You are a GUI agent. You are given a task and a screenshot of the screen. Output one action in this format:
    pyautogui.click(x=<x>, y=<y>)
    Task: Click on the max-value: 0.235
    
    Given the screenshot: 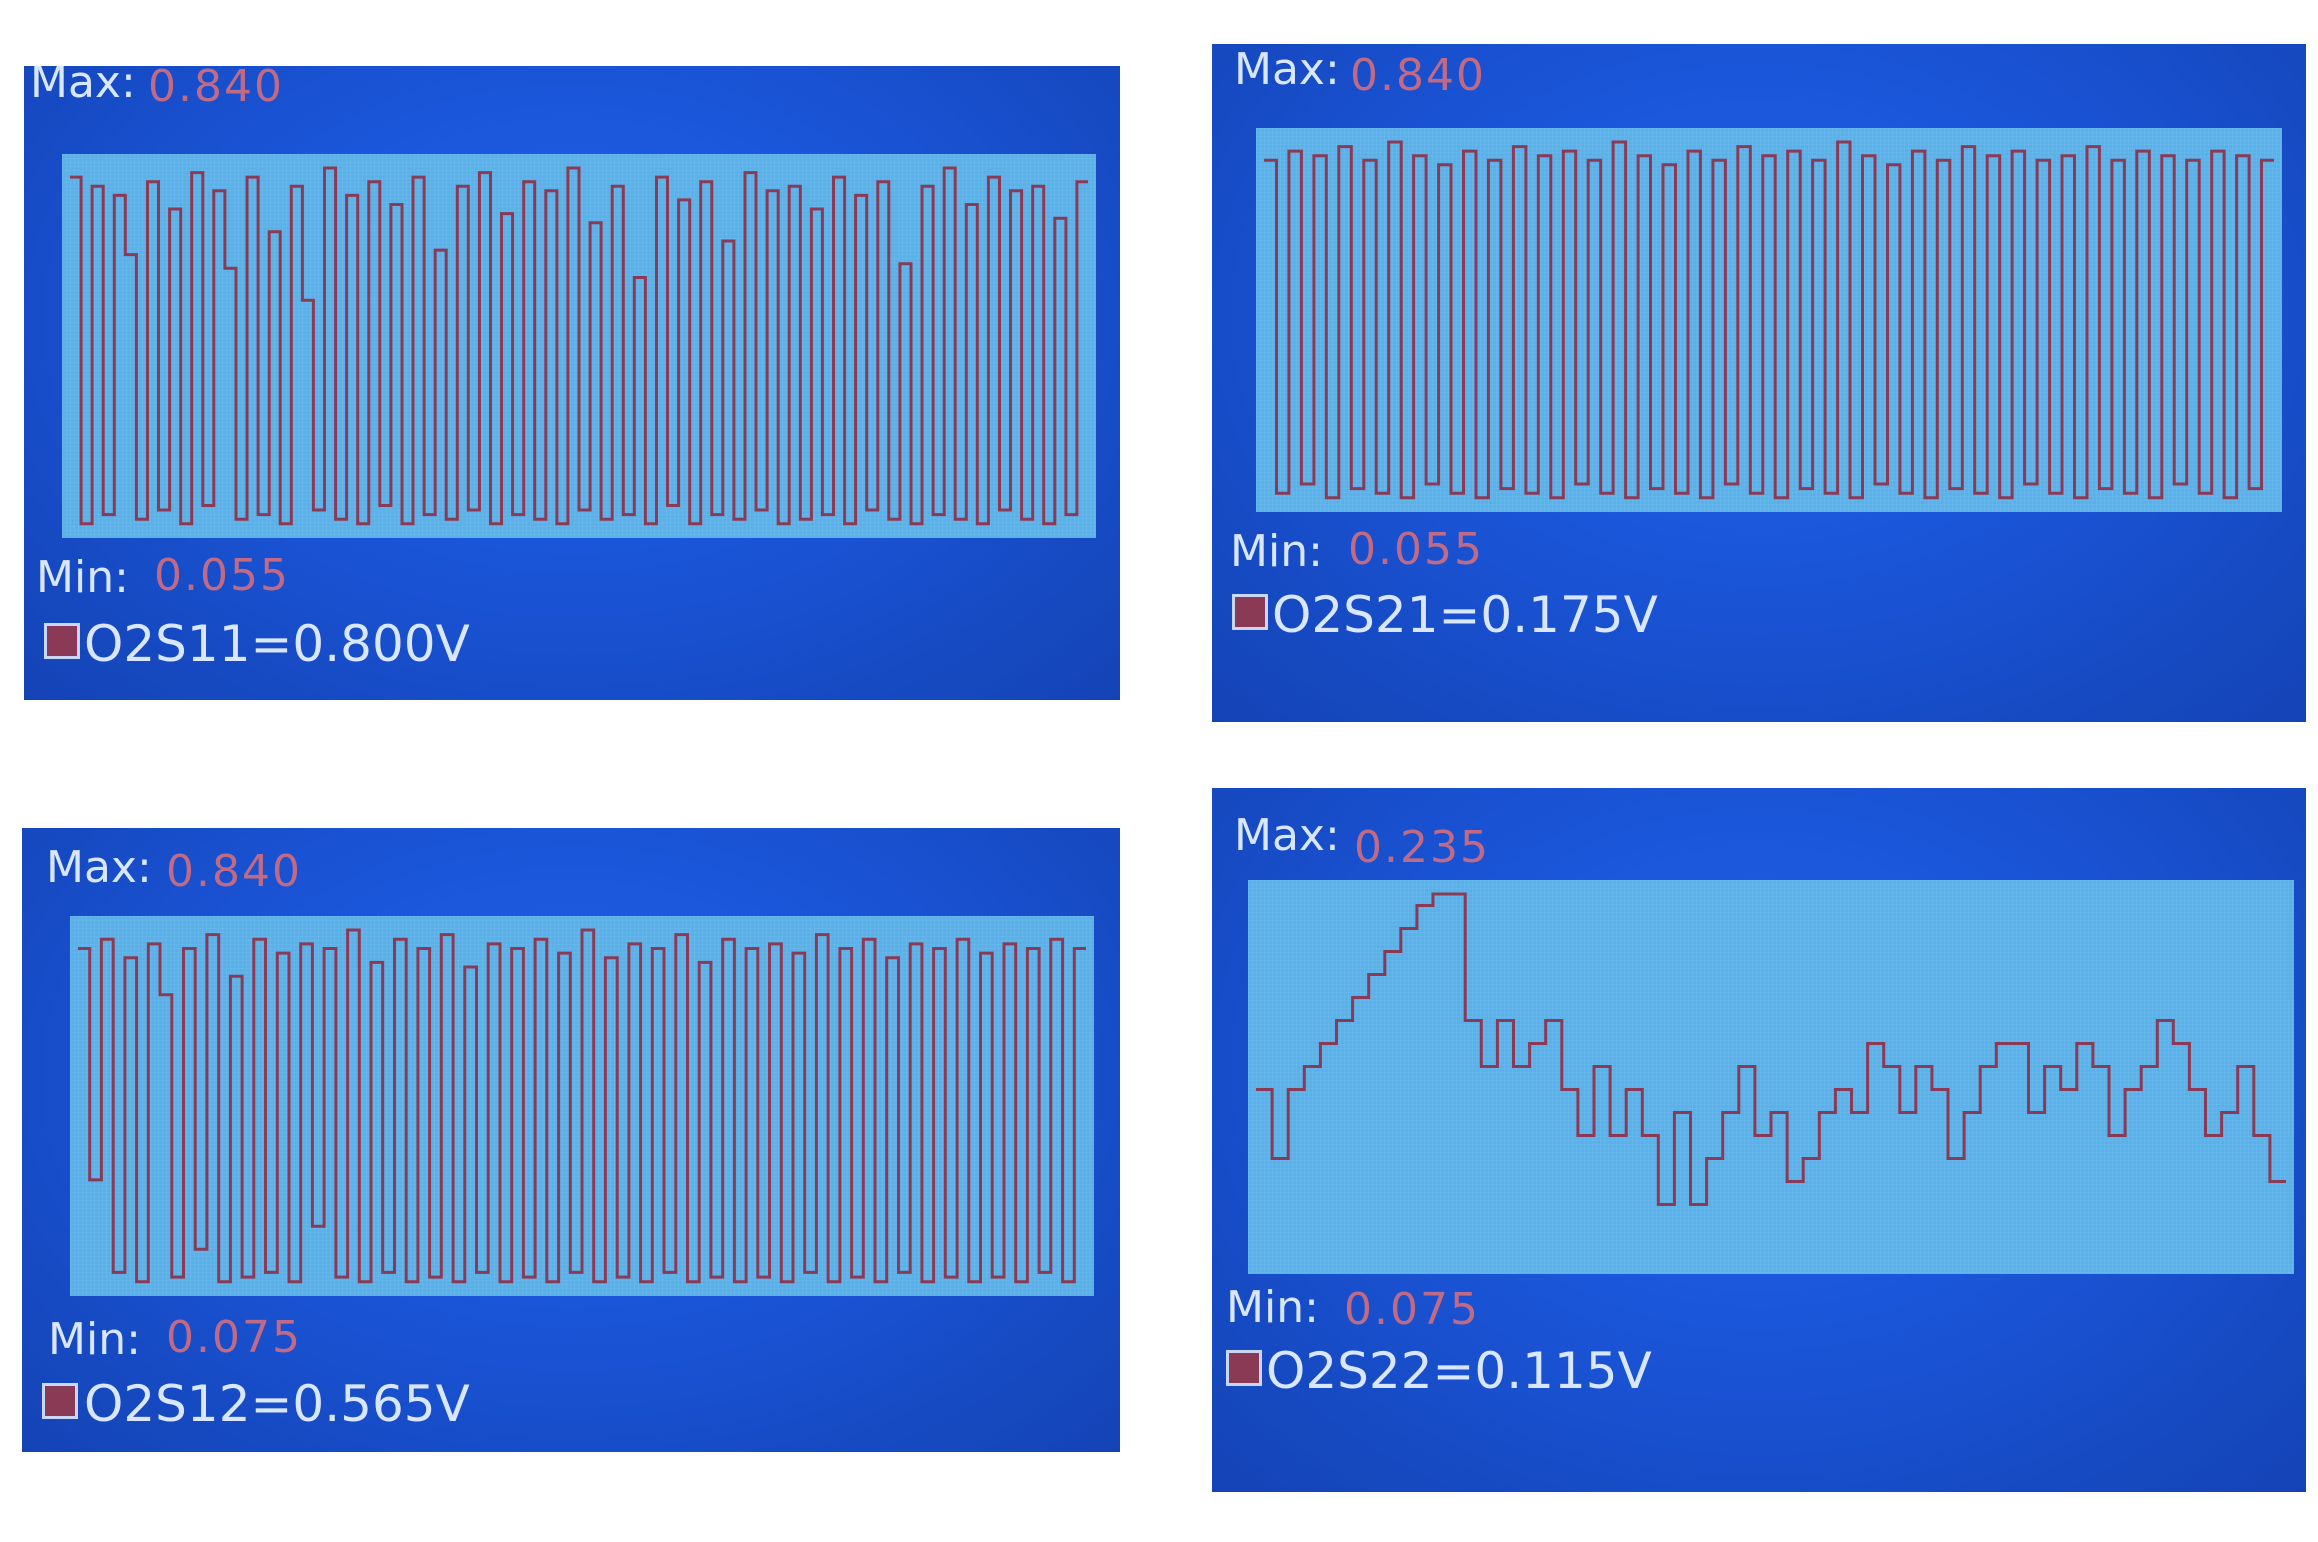 What is the action you would take?
    pyautogui.click(x=1422, y=847)
    